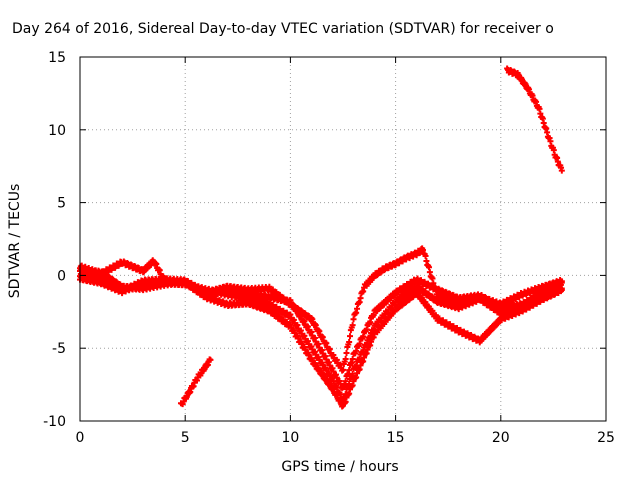 The image size is (640, 480). Describe the element at coordinates (57, 131) in the screenshot. I see `y-tick-label: 10` at that location.